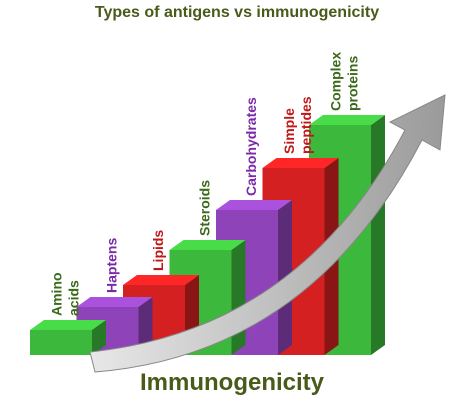 The image size is (474, 403). Describe the element at coordinates (61, 342) in the screenshot. I see `bar` at that location.